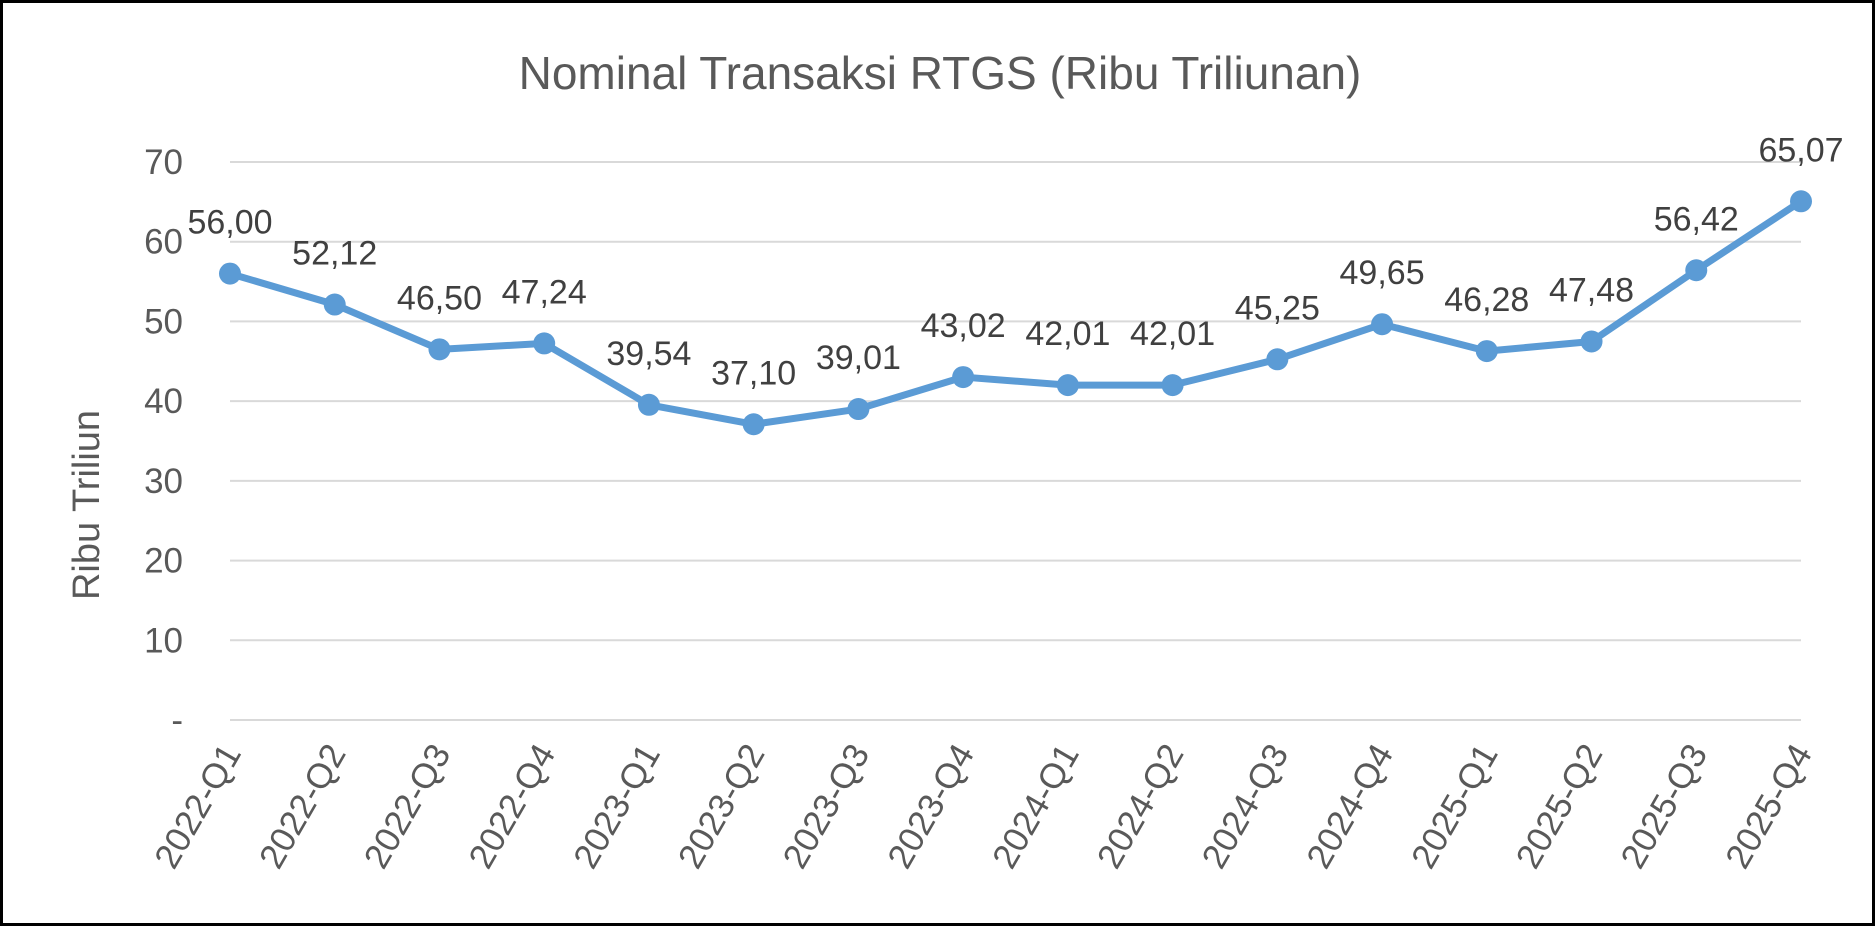 The height and width of the screenshot is (929, 1875). I want to click on x-tick-label: 2024-Q3, so click(1245, 806).